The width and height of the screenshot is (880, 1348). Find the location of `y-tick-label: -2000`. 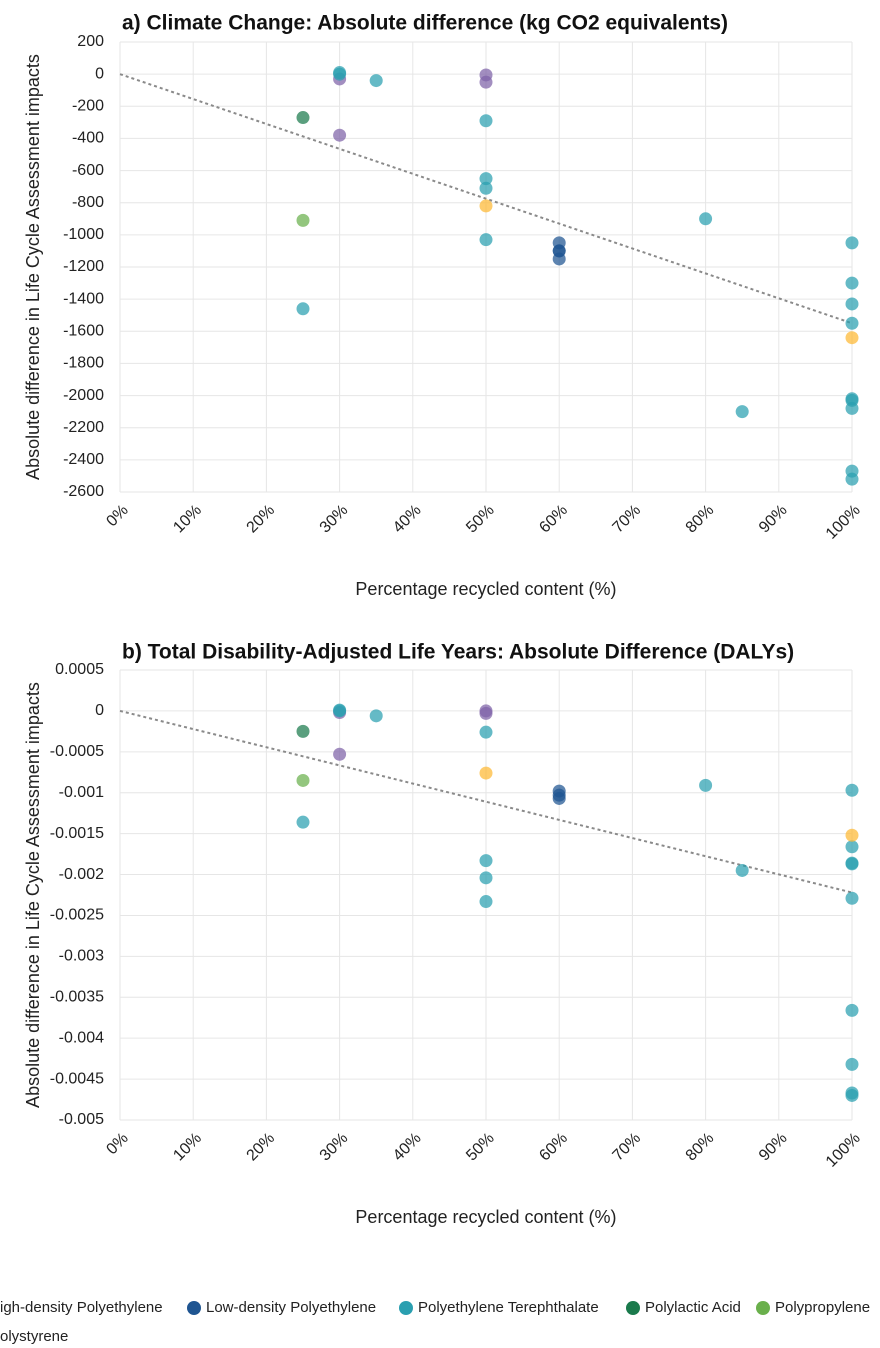

y-tick-label: -2000 is located at coordinates (83, 395).